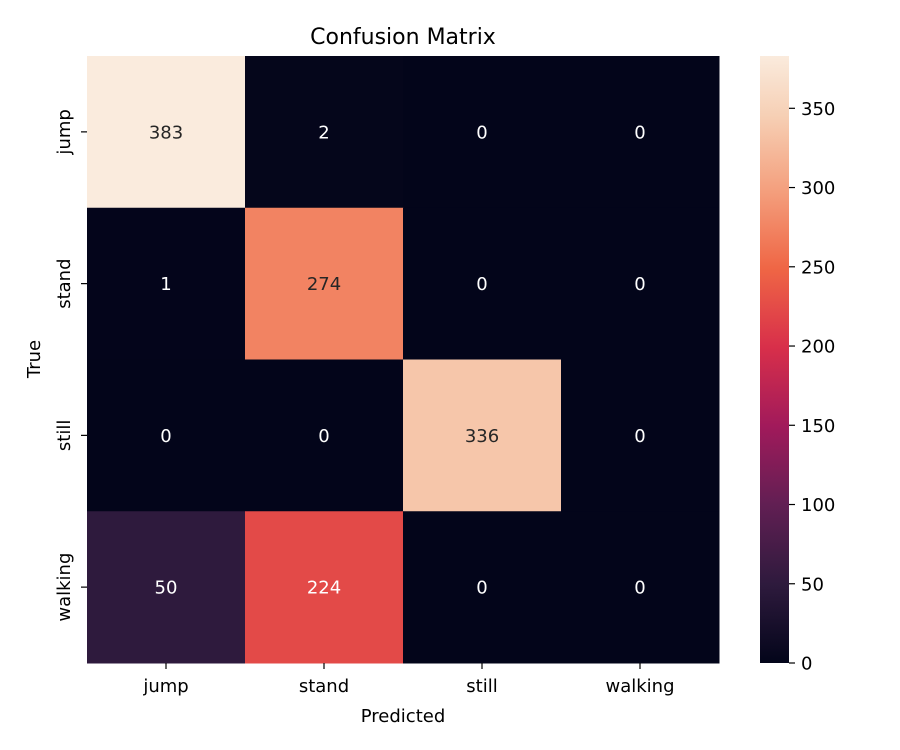 This screenshot has width=900, height=750. What do you see at coordinates (64, 283) in the screenshot?
I see `y-tick-label: stand` at bounding box center [64, 283].